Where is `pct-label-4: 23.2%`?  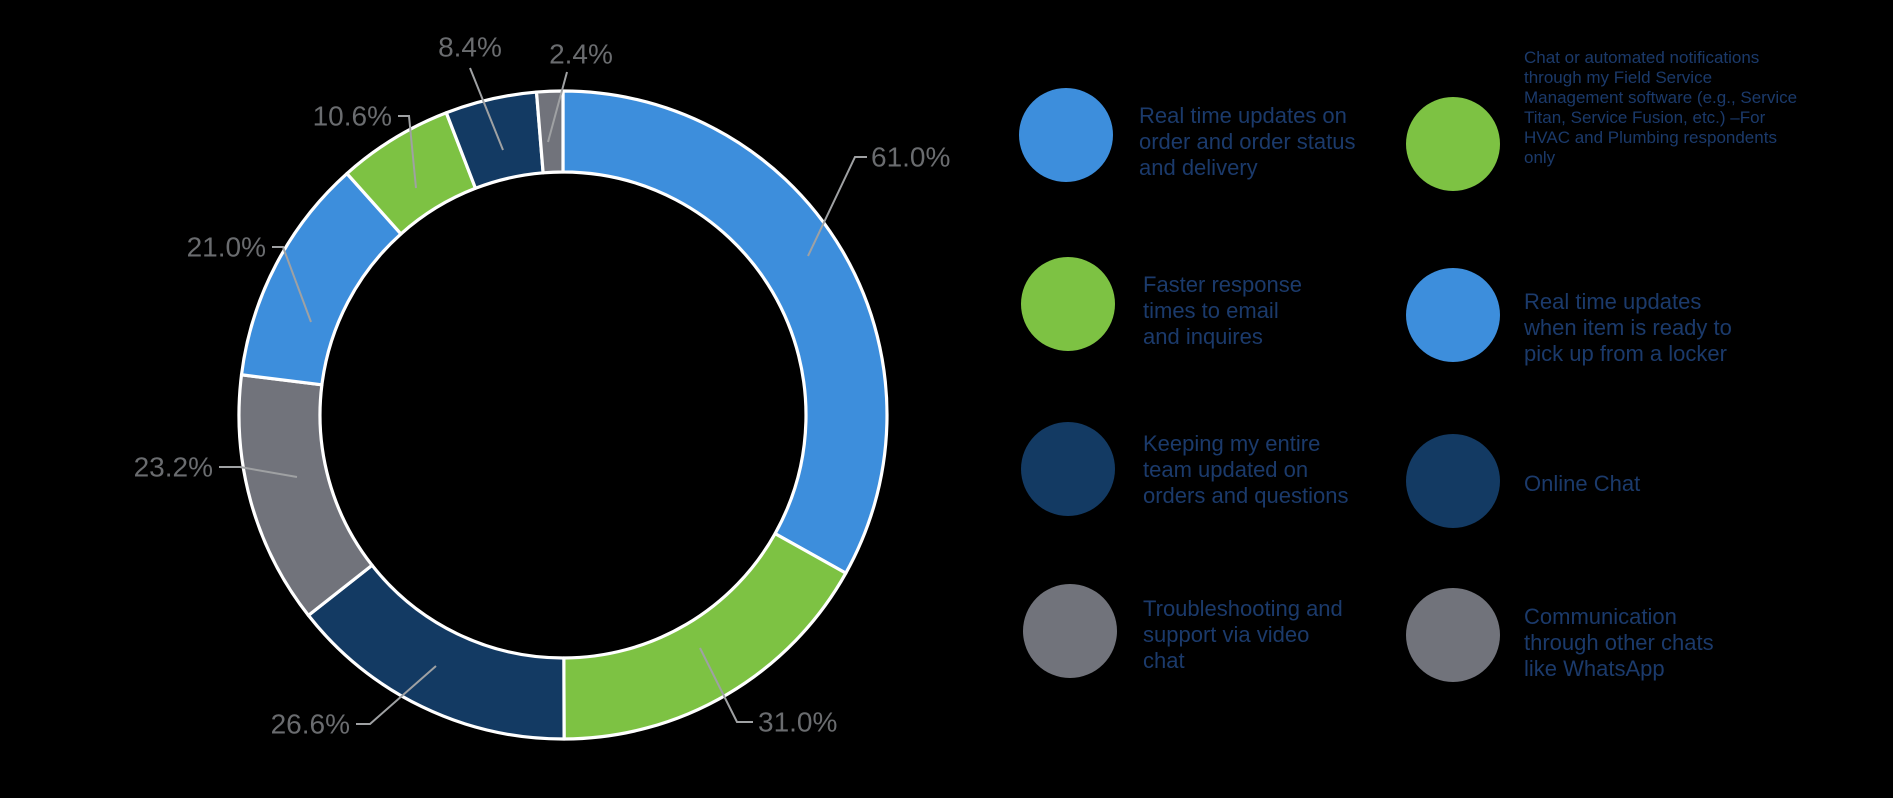
pct-label-4: 23.2% is located at coordinates (173, 467).